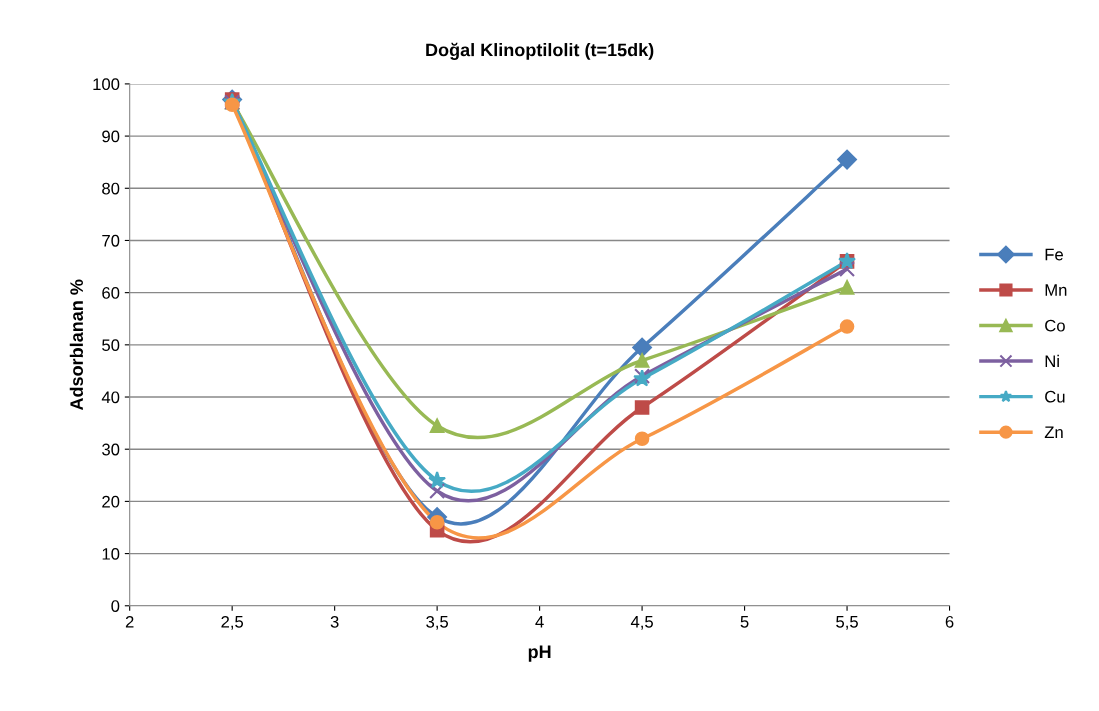  Describe the element at coordinates (949, 621) in the screenshot. I see `x-tick-label: 6` at that location.